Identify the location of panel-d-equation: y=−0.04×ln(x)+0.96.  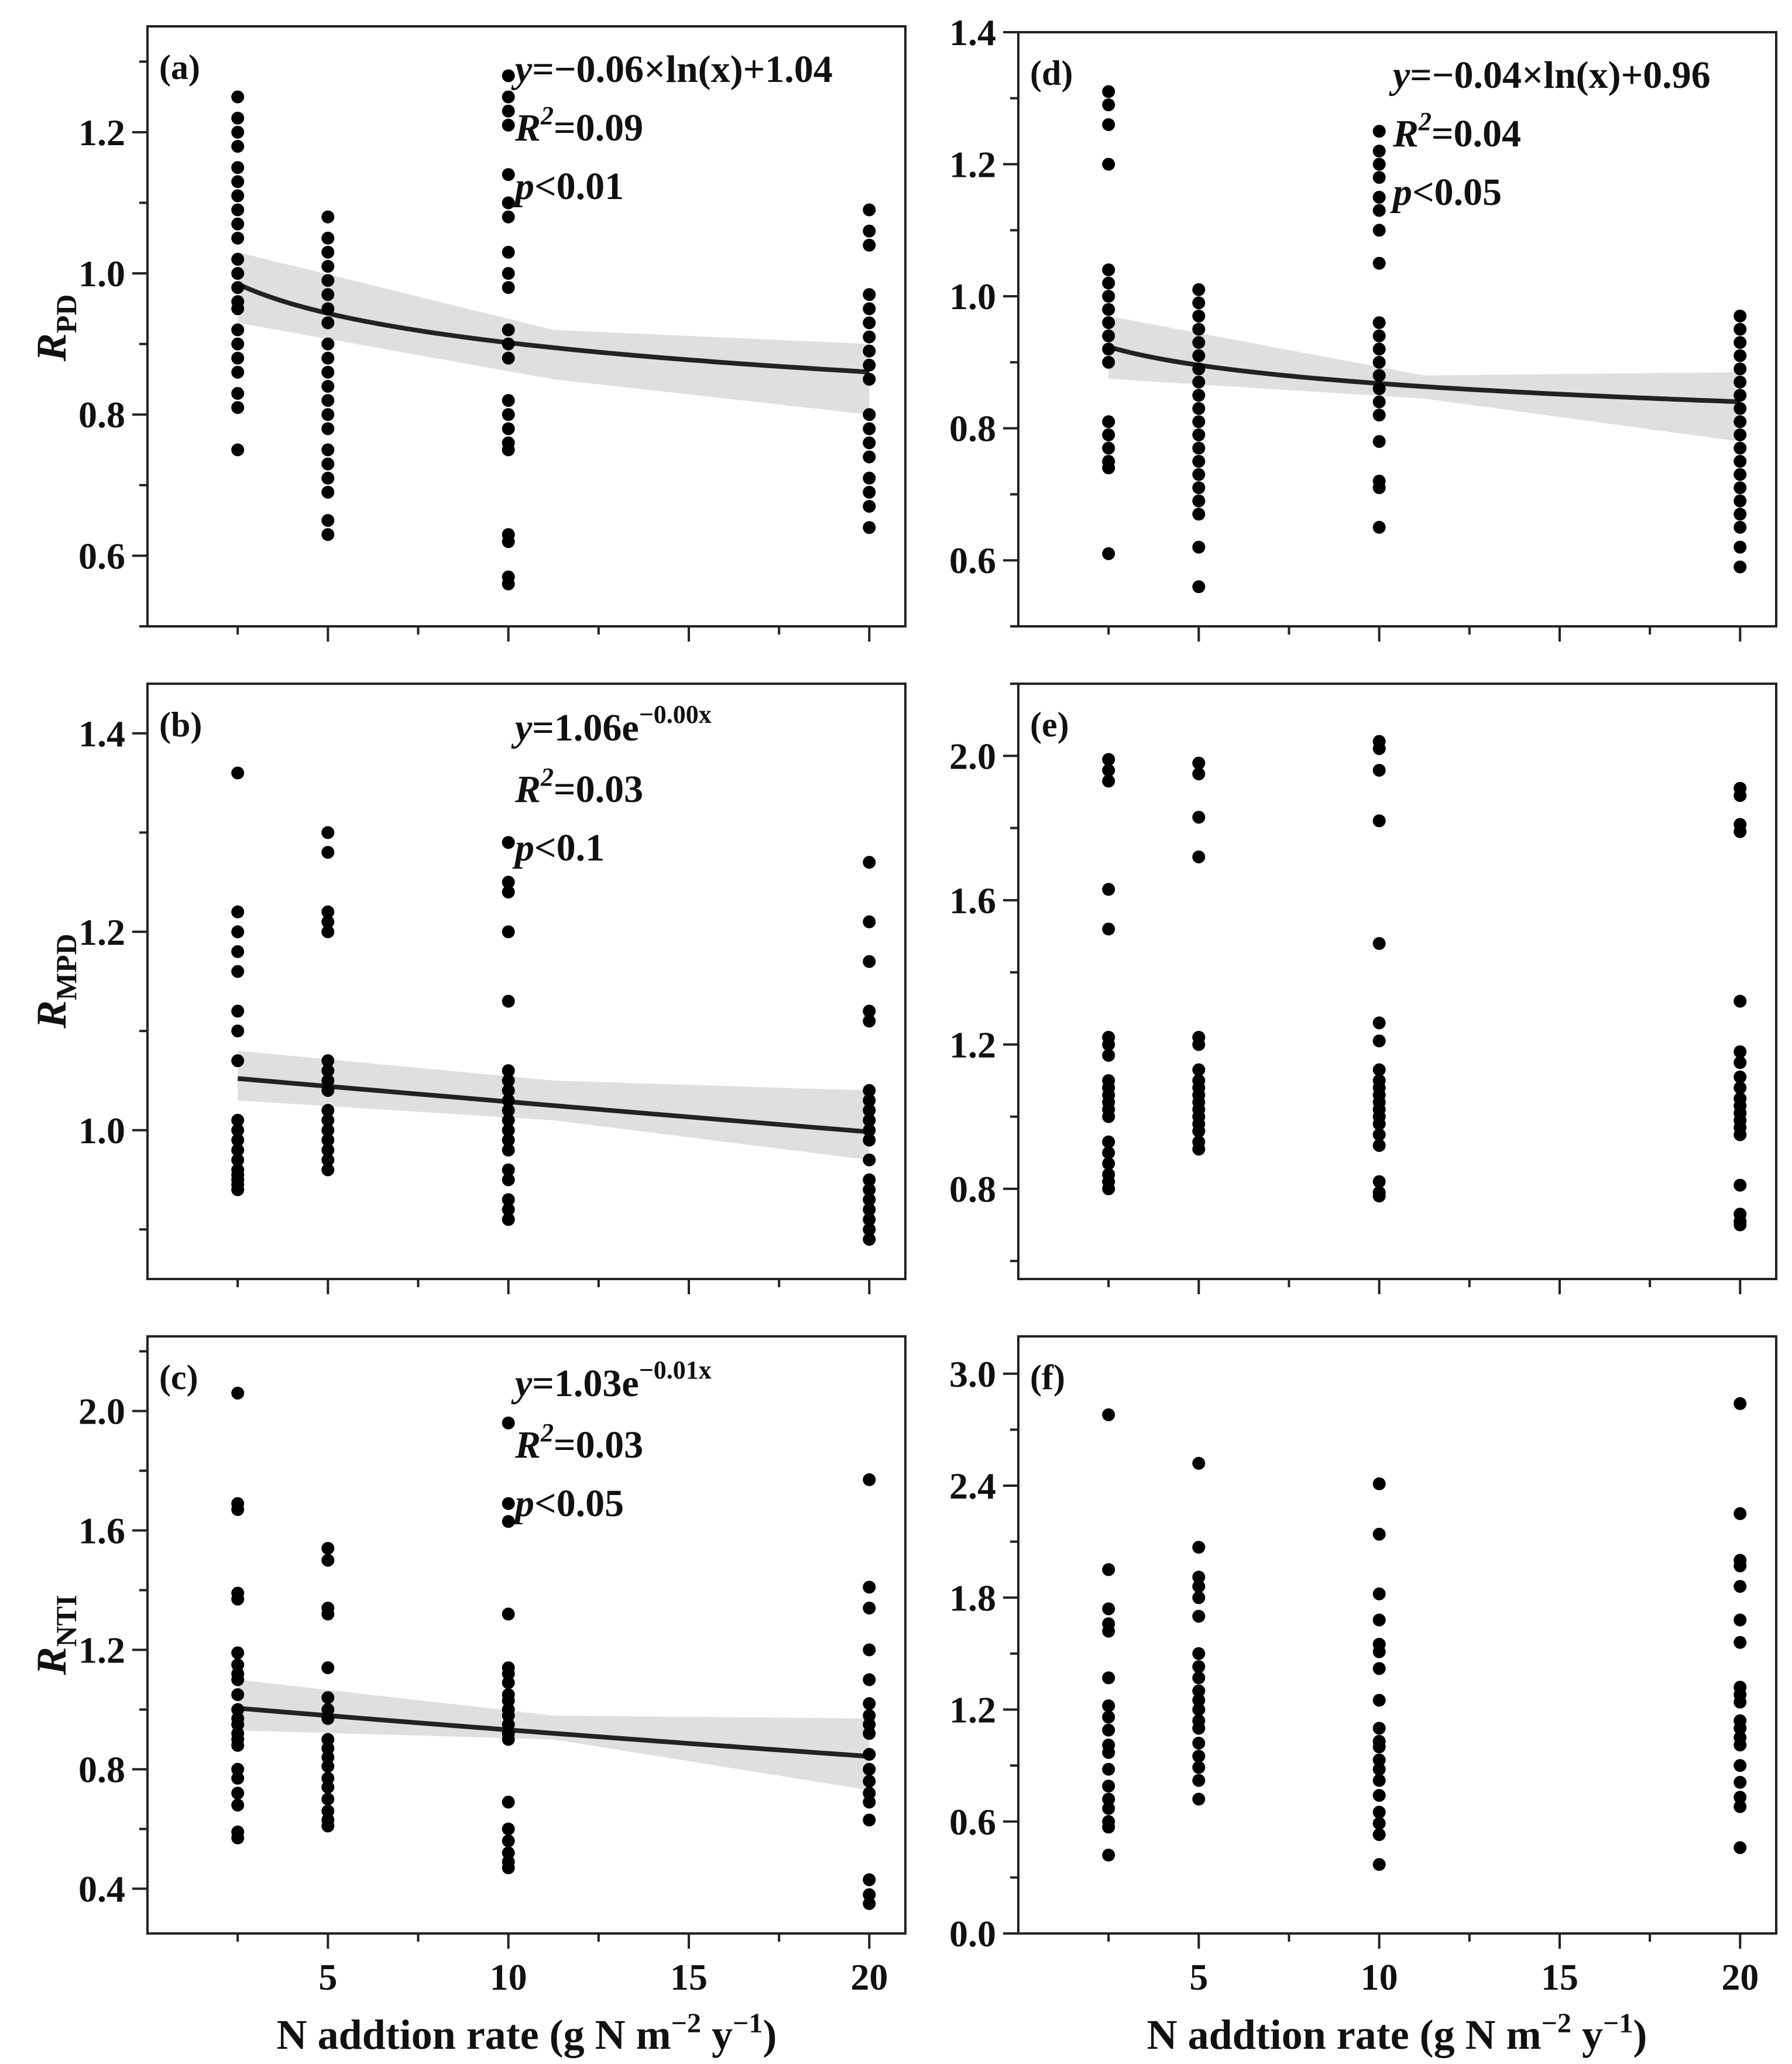
(1550, 75).